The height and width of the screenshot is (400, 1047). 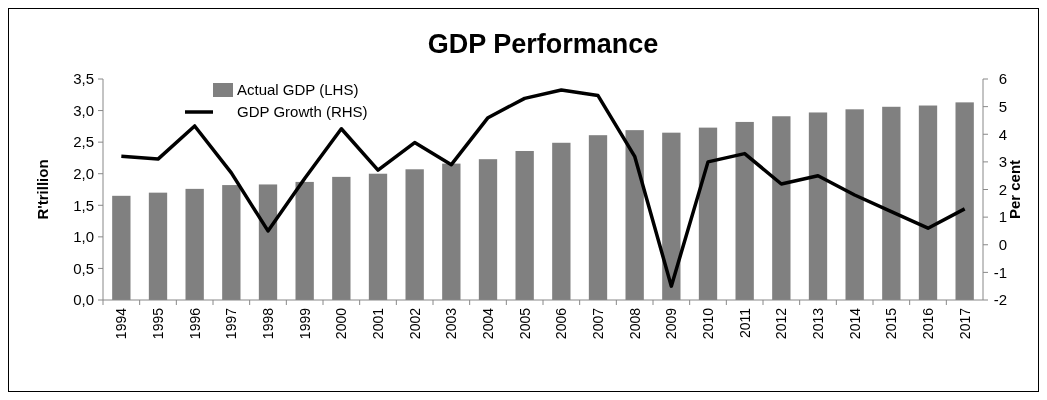 I want to click on x-tick-label: 1995, so click(x=157, y=323).